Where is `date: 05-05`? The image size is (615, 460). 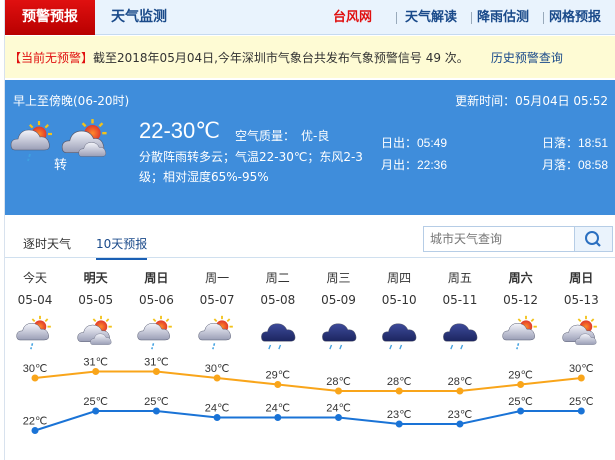 date: 05-05 is located at coordinates (96, 300).